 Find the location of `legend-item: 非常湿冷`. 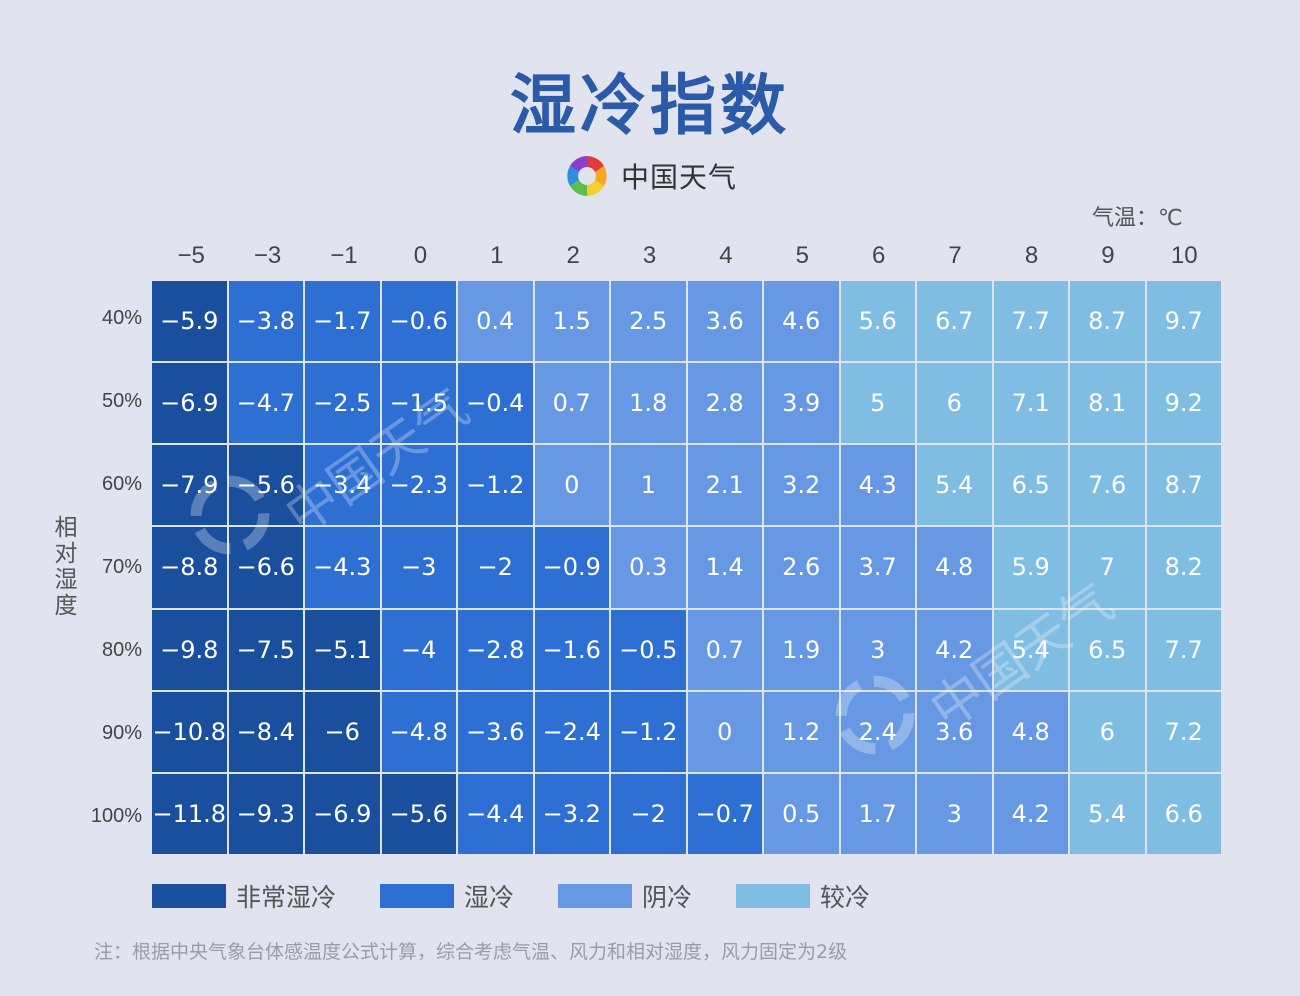

legend-item: 非常湿冷 is located at coordinates (244, 896).